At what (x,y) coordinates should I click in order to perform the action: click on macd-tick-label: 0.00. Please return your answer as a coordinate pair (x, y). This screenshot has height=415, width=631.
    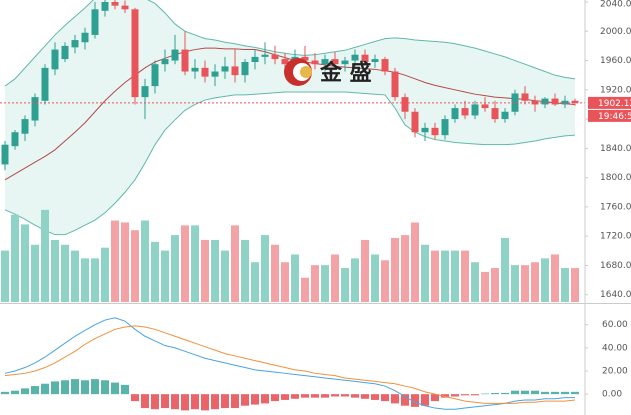
    Looking at the image, I should click on (612, 395).